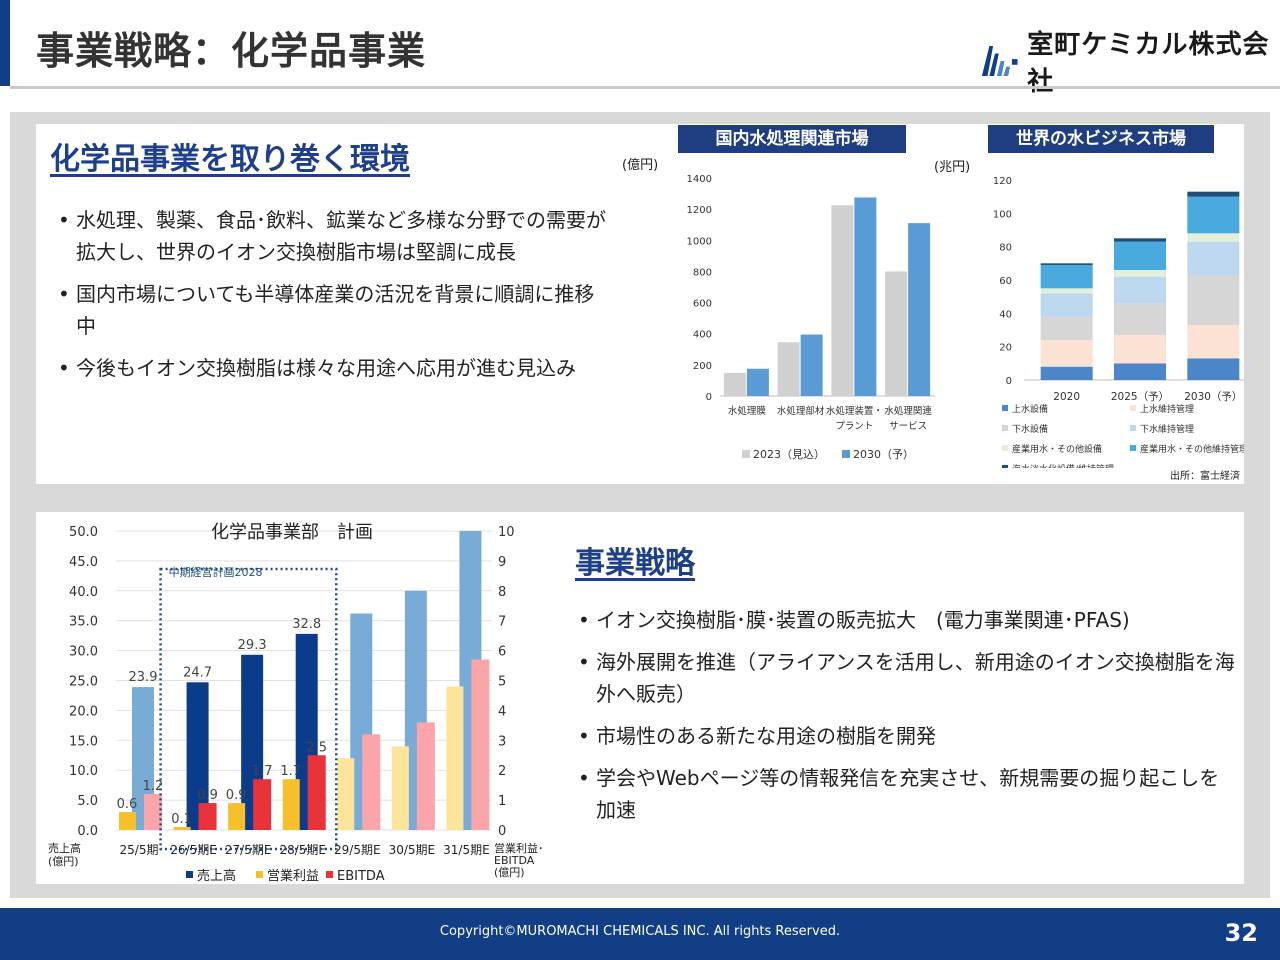 Image resolution: width=1280 pixels, height=960 pixels. Describe the element at coordinates (702, 304) in the screenshot. I see `y-tick-label: 600` at that location.